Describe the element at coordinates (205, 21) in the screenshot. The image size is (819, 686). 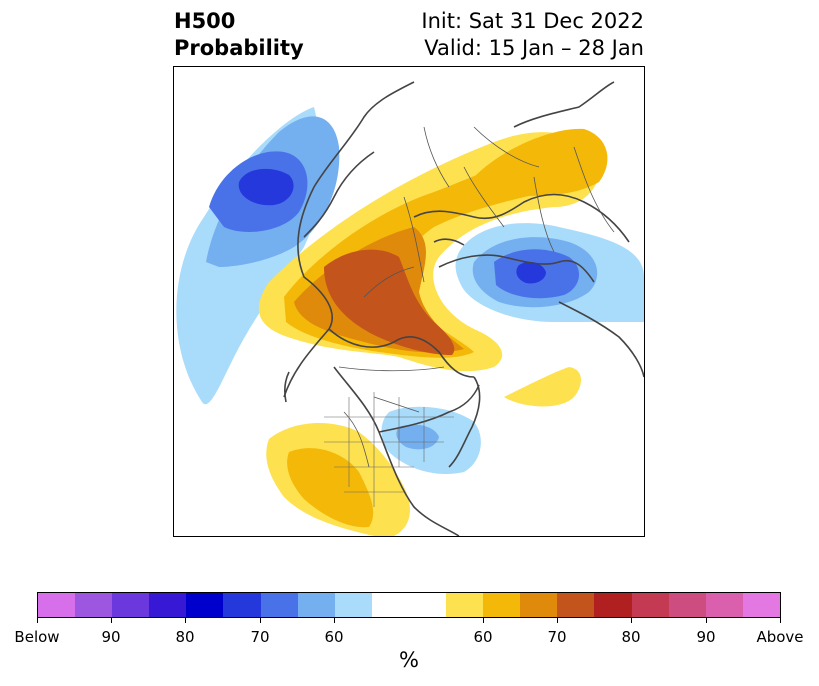
I see `title-variable: H500` at that location.